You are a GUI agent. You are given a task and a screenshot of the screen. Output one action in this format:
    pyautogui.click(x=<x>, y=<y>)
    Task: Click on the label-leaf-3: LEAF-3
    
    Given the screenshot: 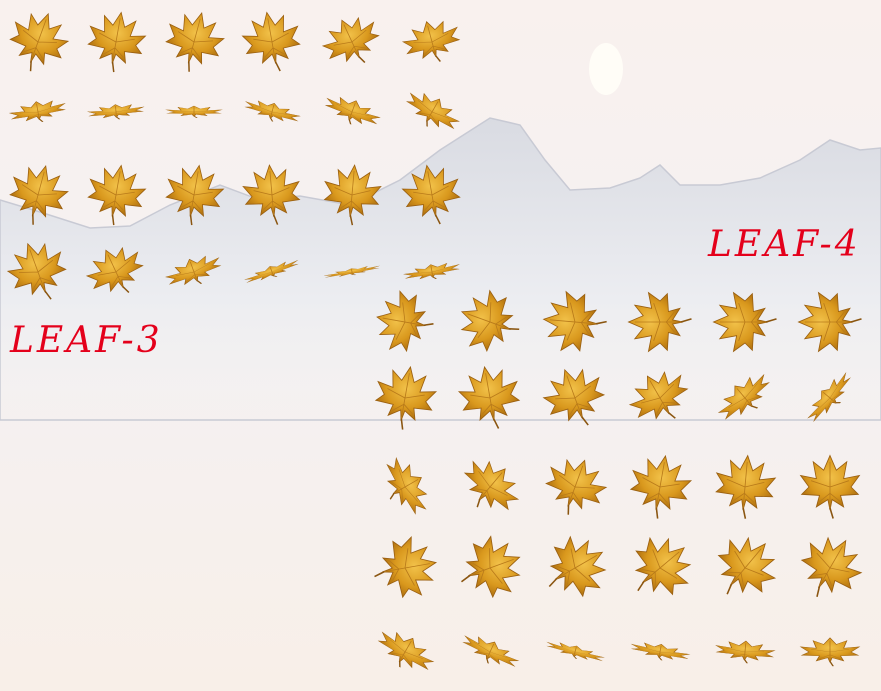 What is the action you would take?
    pyautogui.click(x=86, y=340)
    